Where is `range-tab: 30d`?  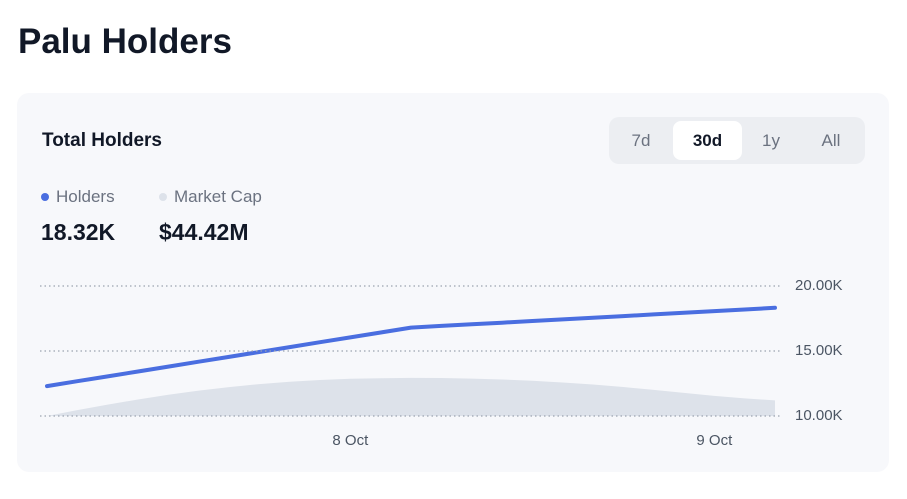
range-tab: 30d is located at coordinates (707, 140).